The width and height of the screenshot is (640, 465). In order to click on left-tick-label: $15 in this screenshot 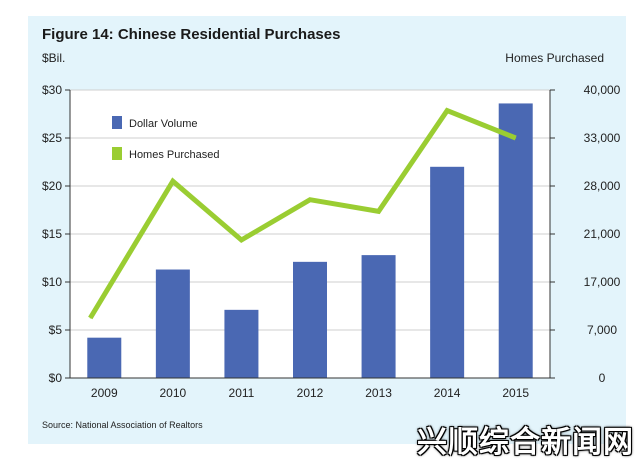, I will do `click(52, 234)`.